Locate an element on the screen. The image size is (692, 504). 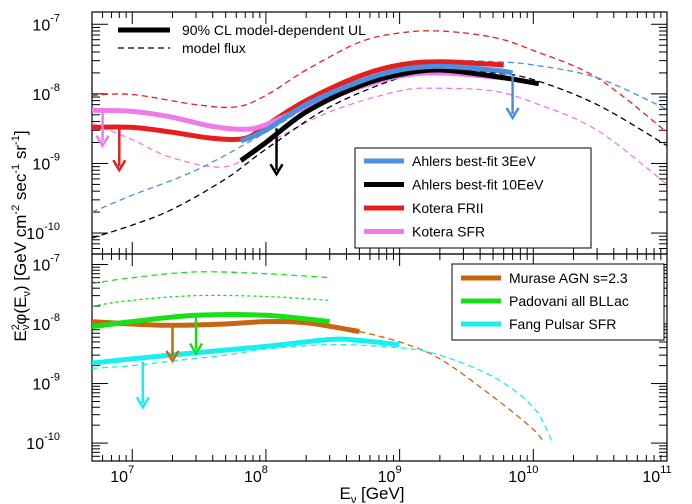
y-axis-label: E2νφ(Eν) [GeV cm-2 sec-1 sr-1] is located at coordinates (21, 235).